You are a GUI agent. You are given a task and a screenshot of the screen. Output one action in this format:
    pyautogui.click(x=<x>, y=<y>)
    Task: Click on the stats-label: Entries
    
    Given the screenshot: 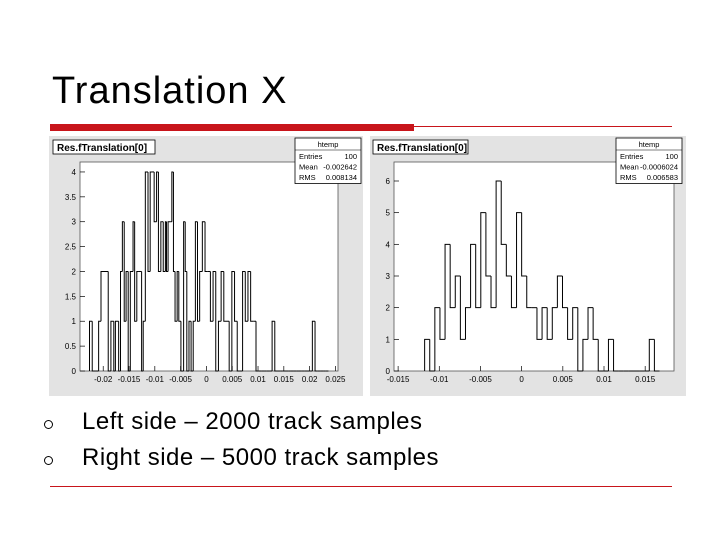 What is the action you would take?
    pyautogui.click(x=632, y=156)
    